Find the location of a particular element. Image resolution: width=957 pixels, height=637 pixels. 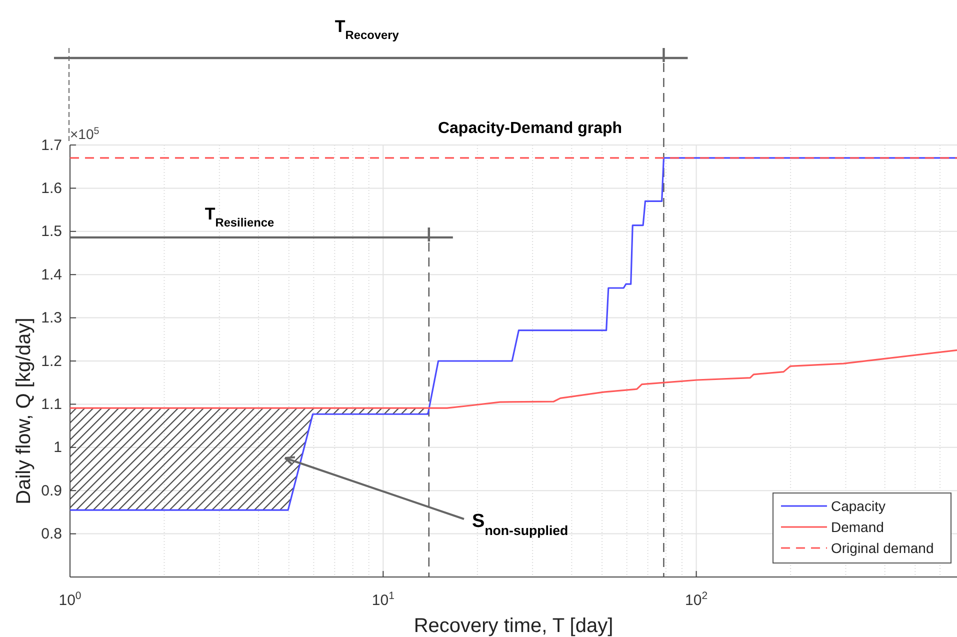

text: ×10$^{5}$ is located at coordinates (85, 134).